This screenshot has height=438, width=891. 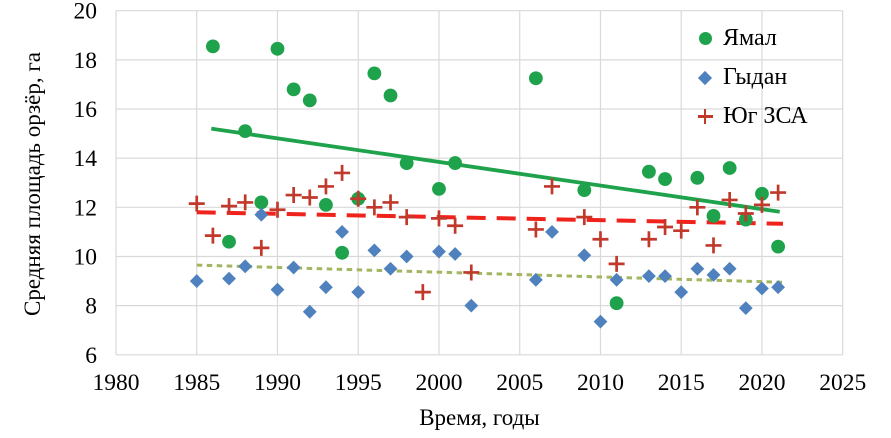 I want to click on x-tick-label: 2020, so click(x=761, y=383).